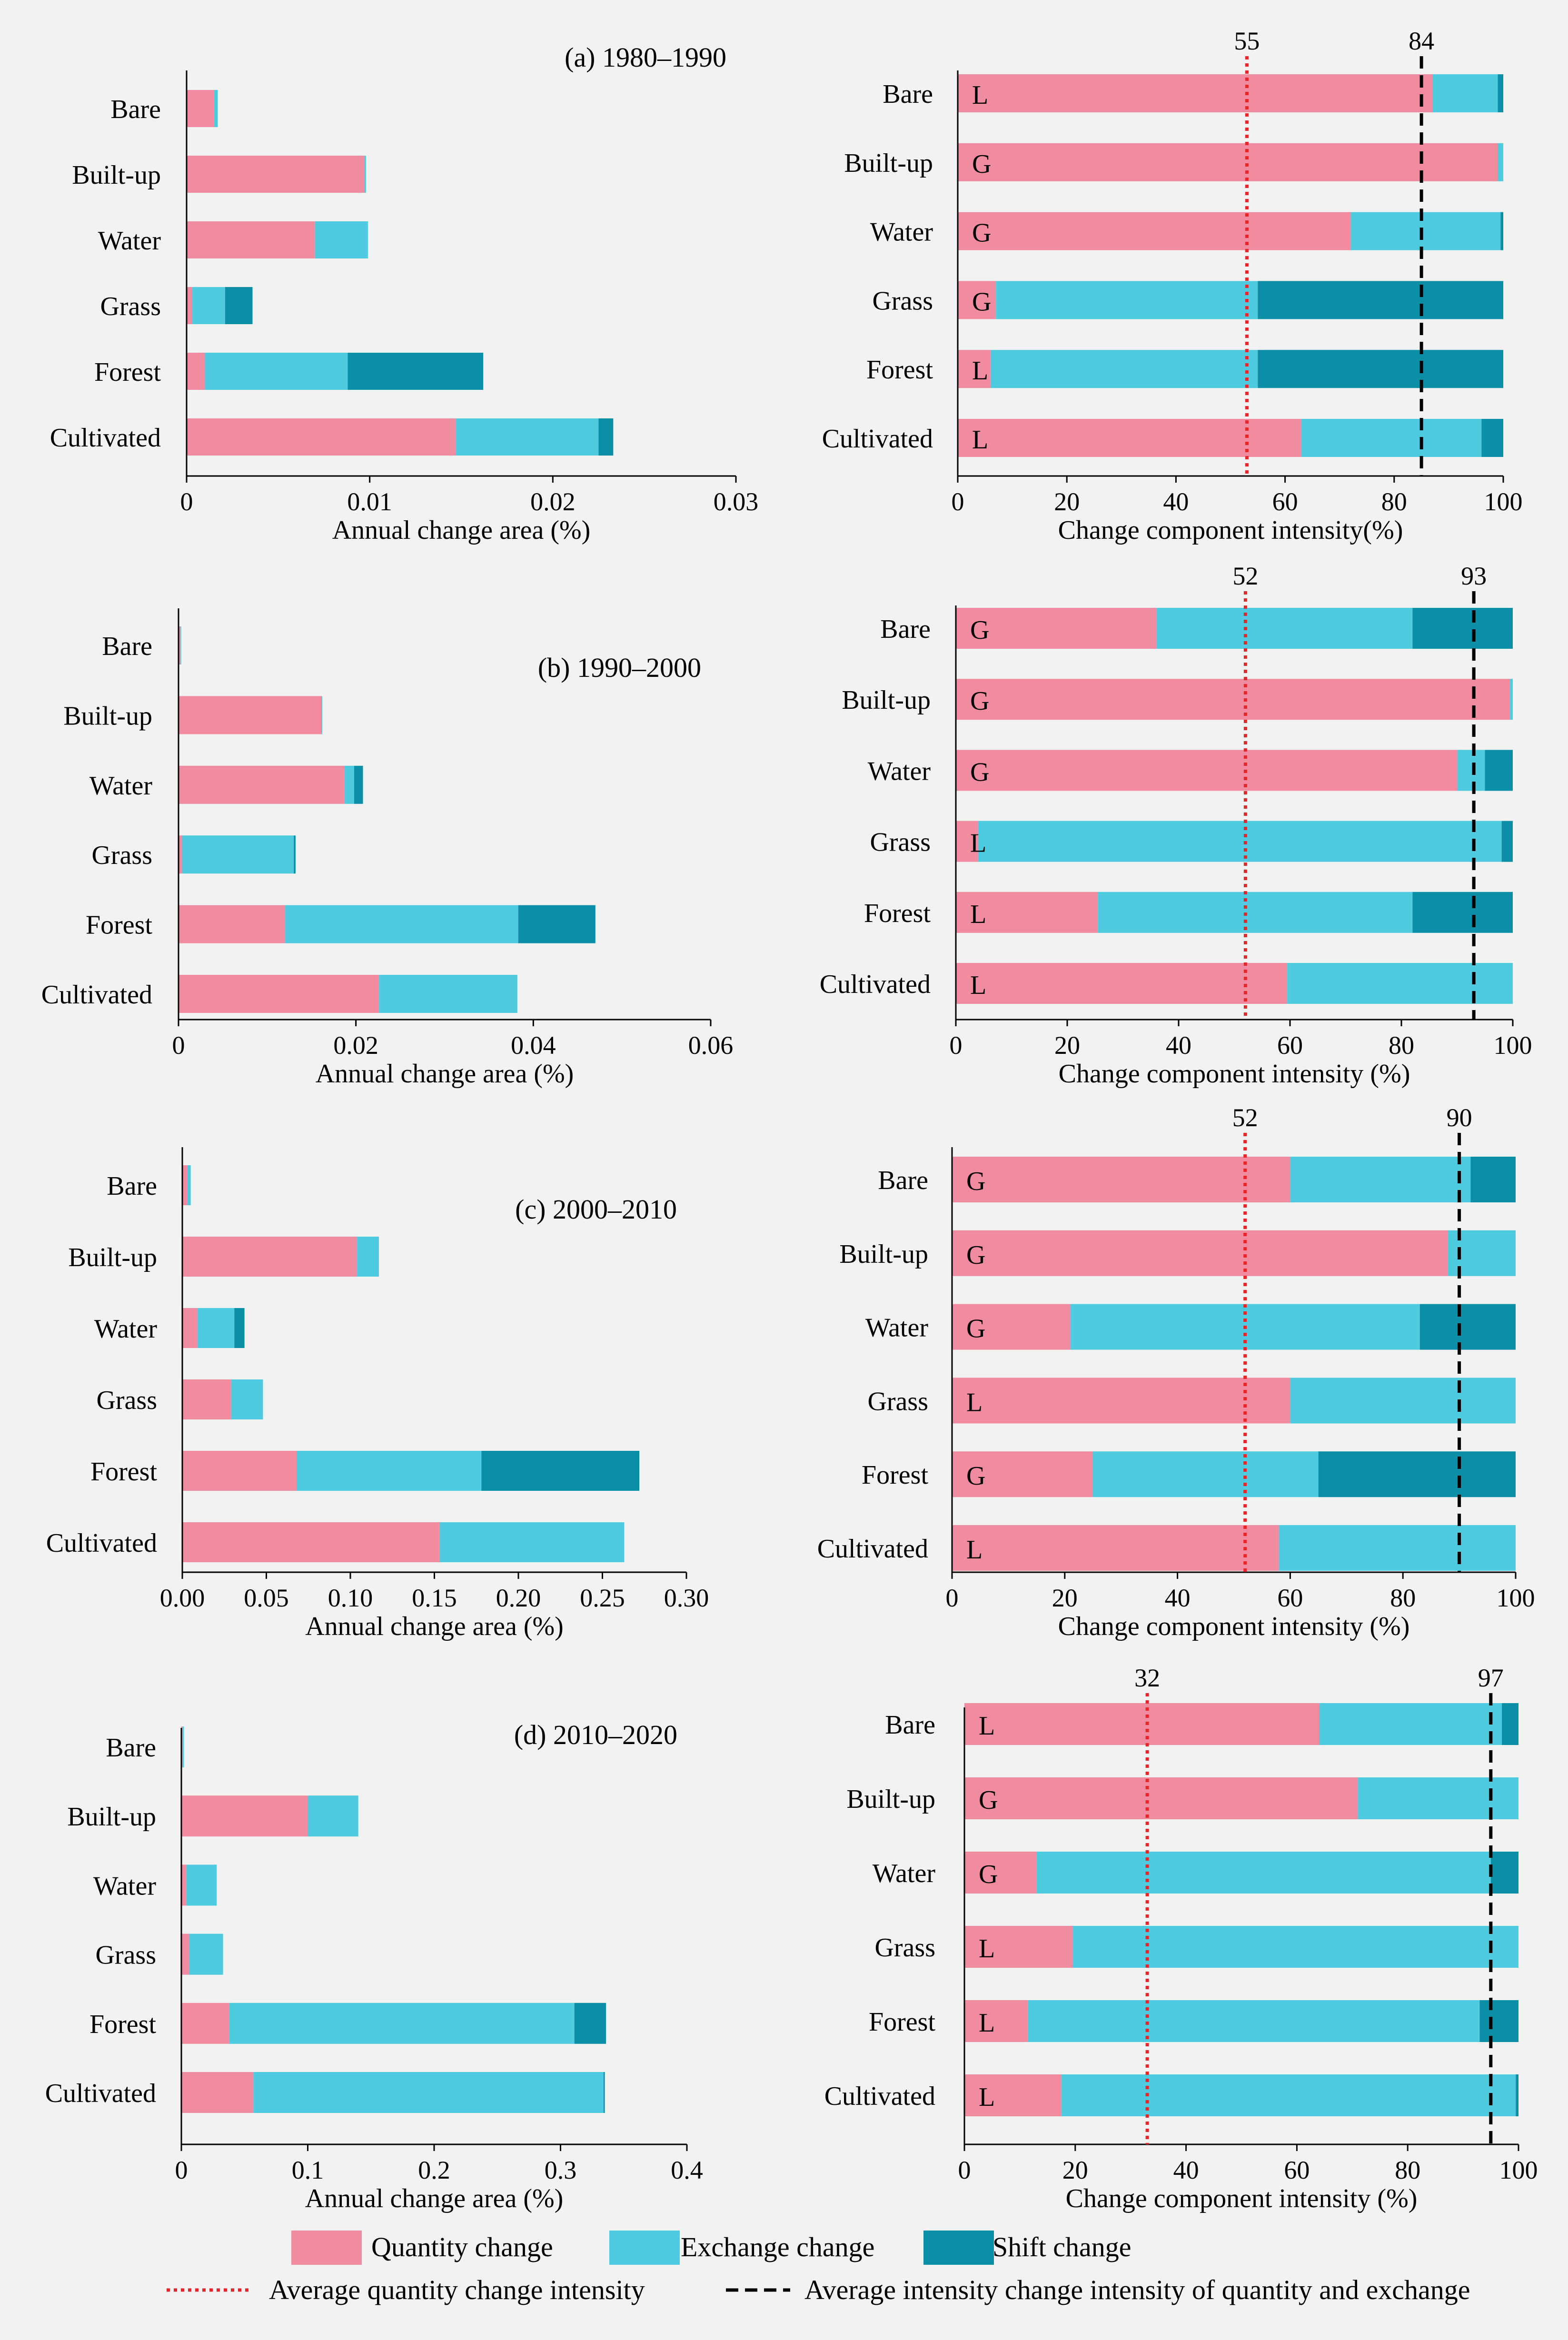  What do you see at coordinates (645, 2248) in the screenshot?
I see `legend-swatch-exchange` at bounding box center [645, 2248].